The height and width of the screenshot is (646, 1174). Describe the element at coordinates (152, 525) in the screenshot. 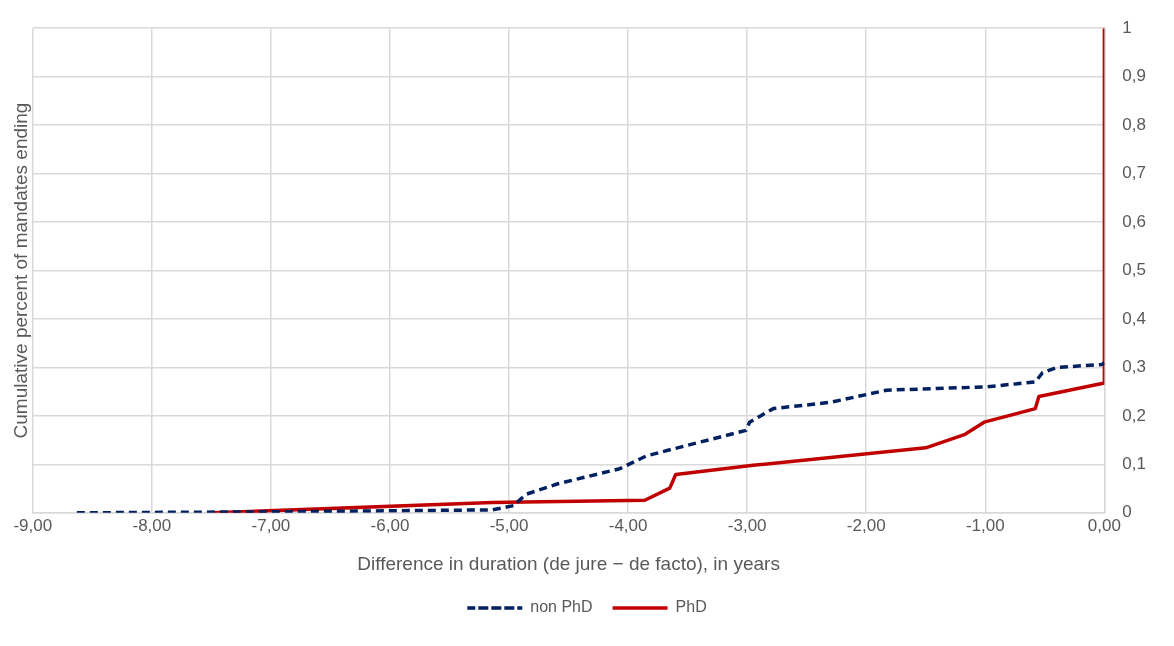

I see `x-tick-label: -8,00` at that location.